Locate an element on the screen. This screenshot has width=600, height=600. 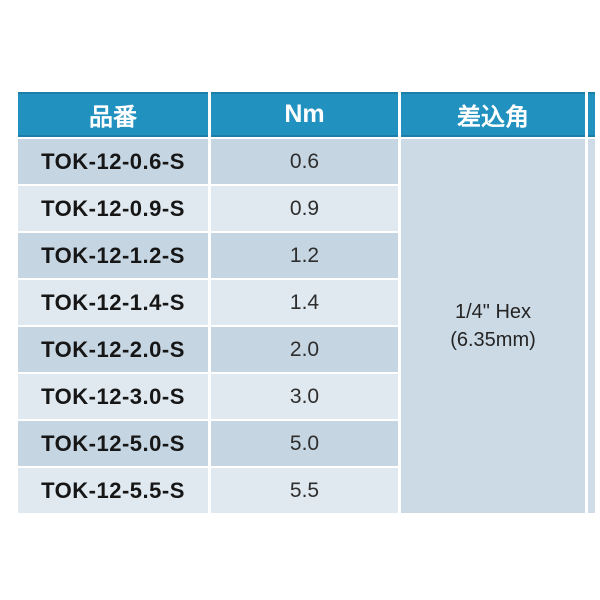
drive-size-line2: (6.35mm) is located at coordinates (493, 340).